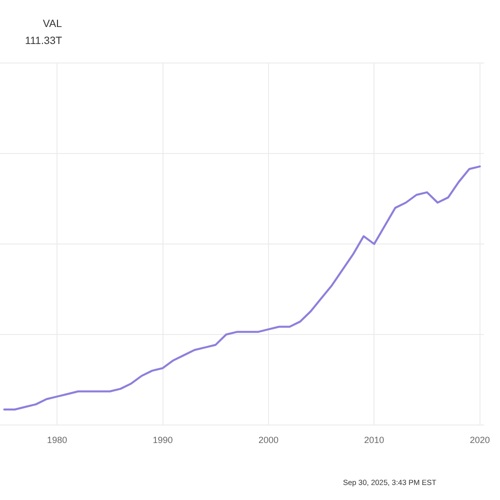 This screenshot has width=500, height=500. I want to click on x-tick-label: 2000, so click(268, 439).